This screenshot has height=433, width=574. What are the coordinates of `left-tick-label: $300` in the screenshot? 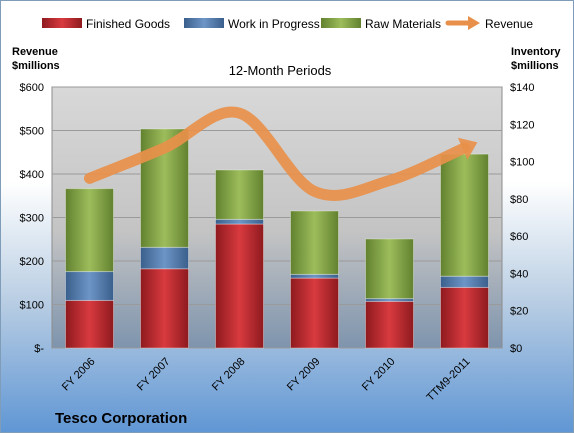 It's located at (32, 219).